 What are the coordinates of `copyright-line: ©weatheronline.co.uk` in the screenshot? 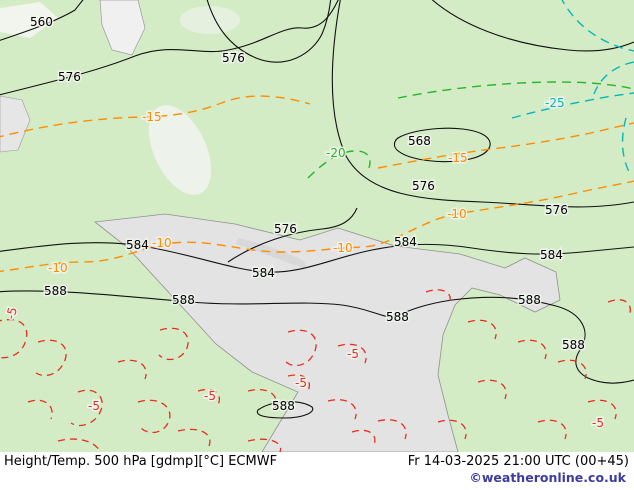 It's located at (317, 477).